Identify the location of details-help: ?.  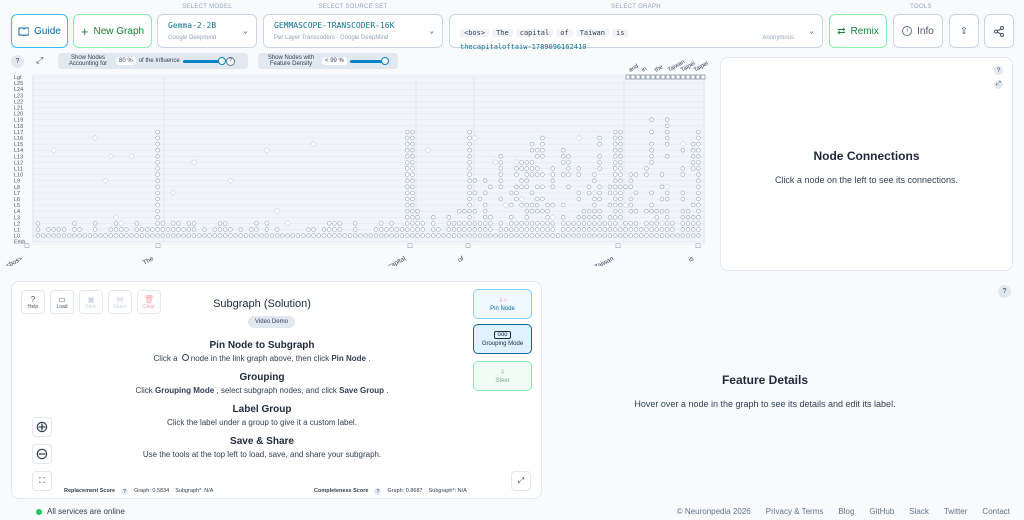
(1004, 291).